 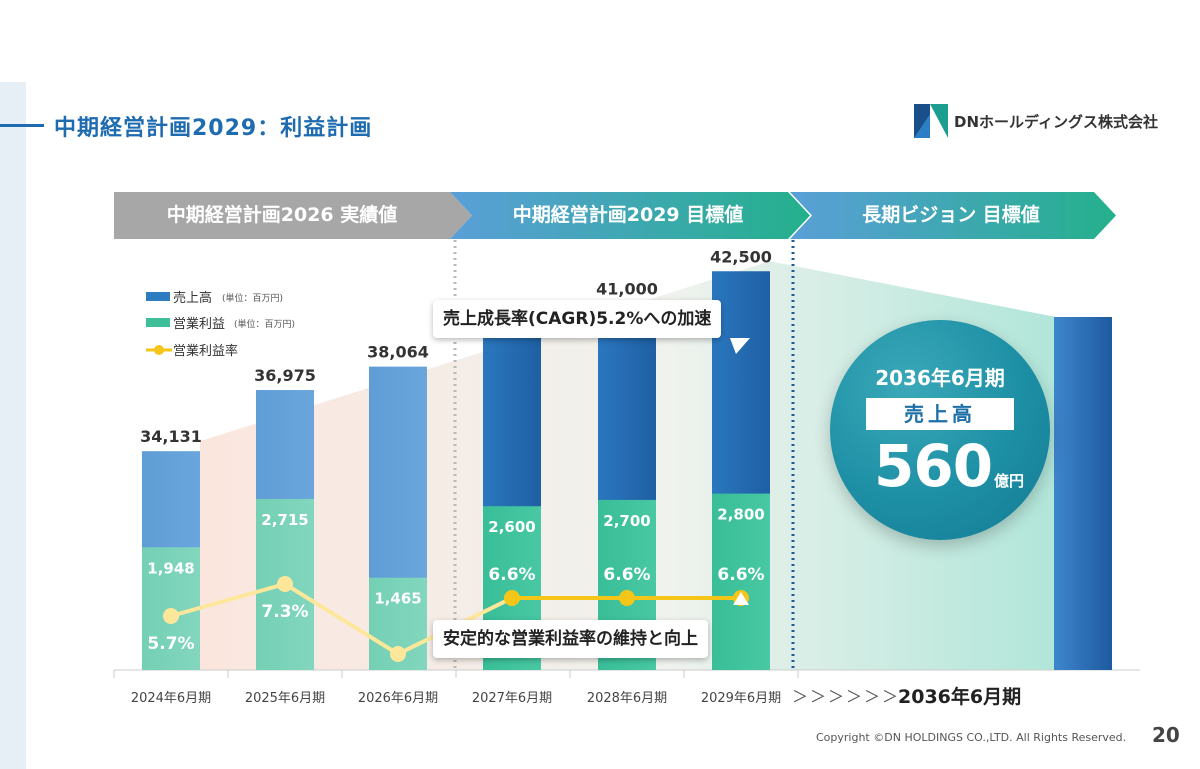 I want to click on banner-vision: 長期ビジョン 目標値, so click(x=954, y=215).